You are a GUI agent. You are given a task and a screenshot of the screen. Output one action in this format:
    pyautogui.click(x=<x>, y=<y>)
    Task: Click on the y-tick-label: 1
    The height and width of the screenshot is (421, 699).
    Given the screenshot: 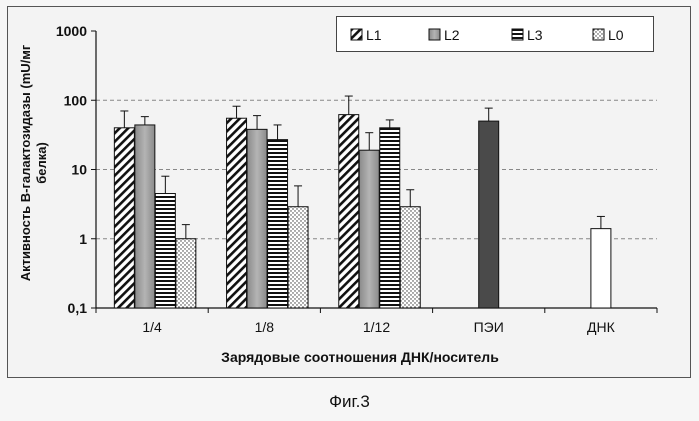 What is the action you would take?
    pyautogui.click(x=83, y=239)
    